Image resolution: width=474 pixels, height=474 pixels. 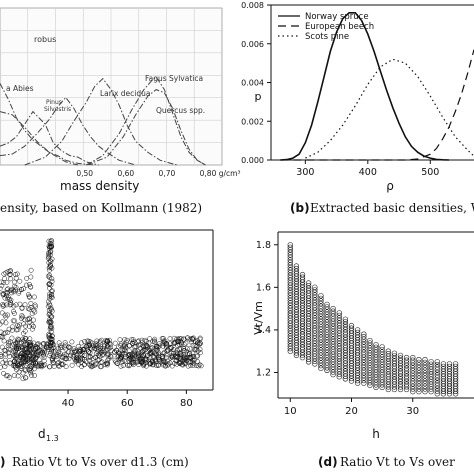 I want to click on x-axis-label: ρ, so click(x=390, y=186).